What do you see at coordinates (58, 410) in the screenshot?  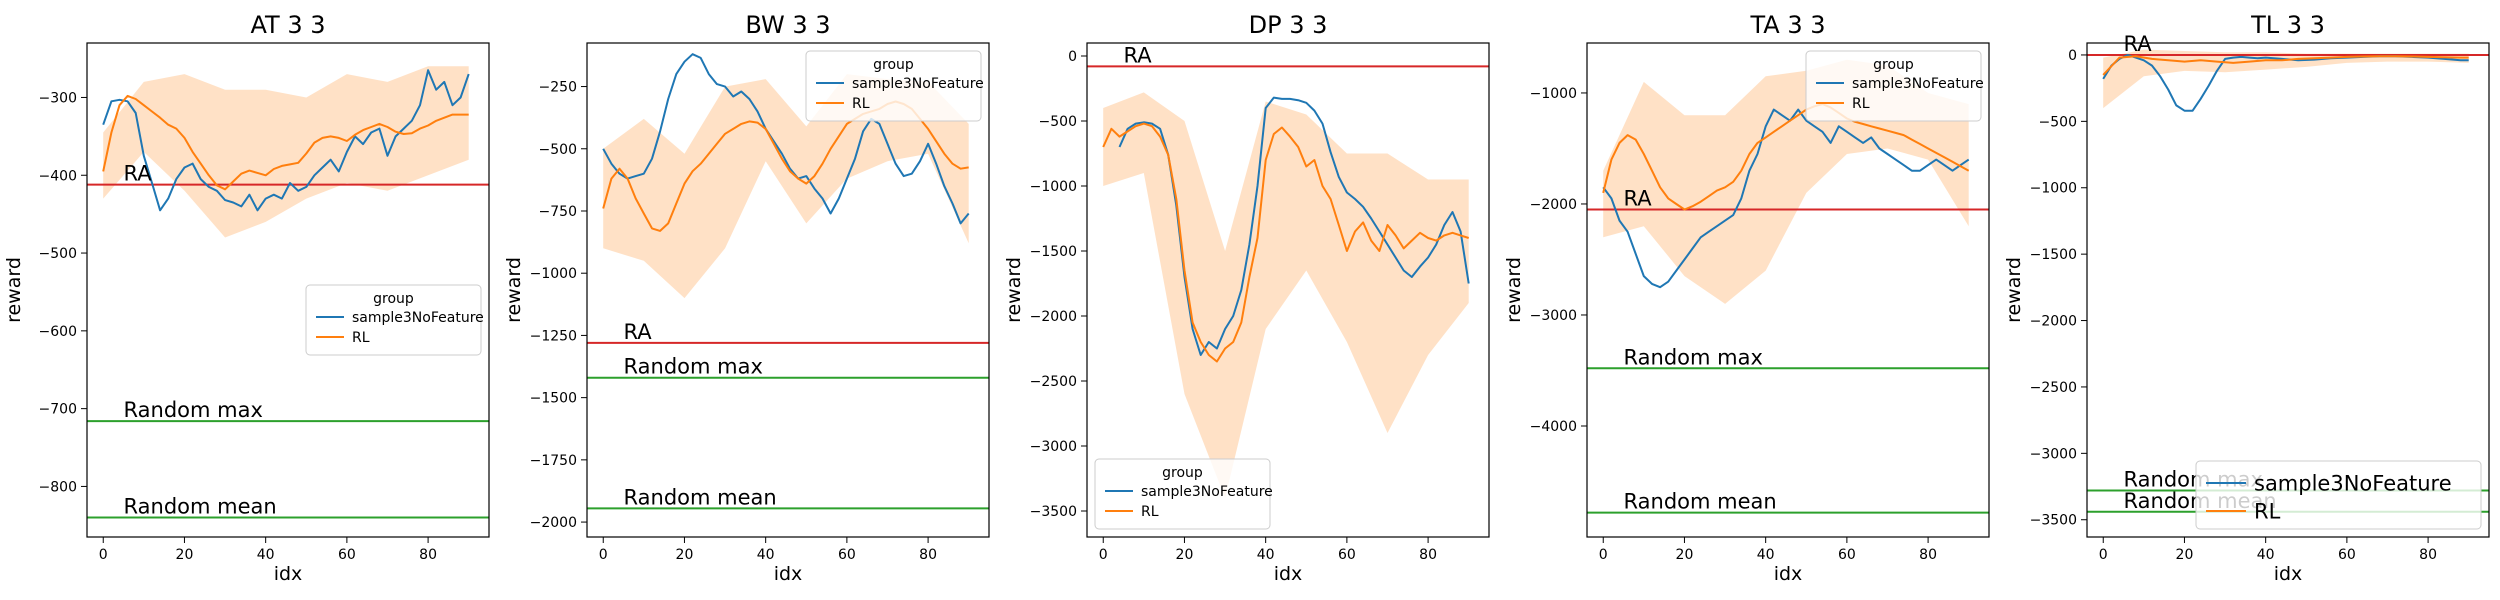 I see `y-tick-label: −700` at bounding box center [58, 410].